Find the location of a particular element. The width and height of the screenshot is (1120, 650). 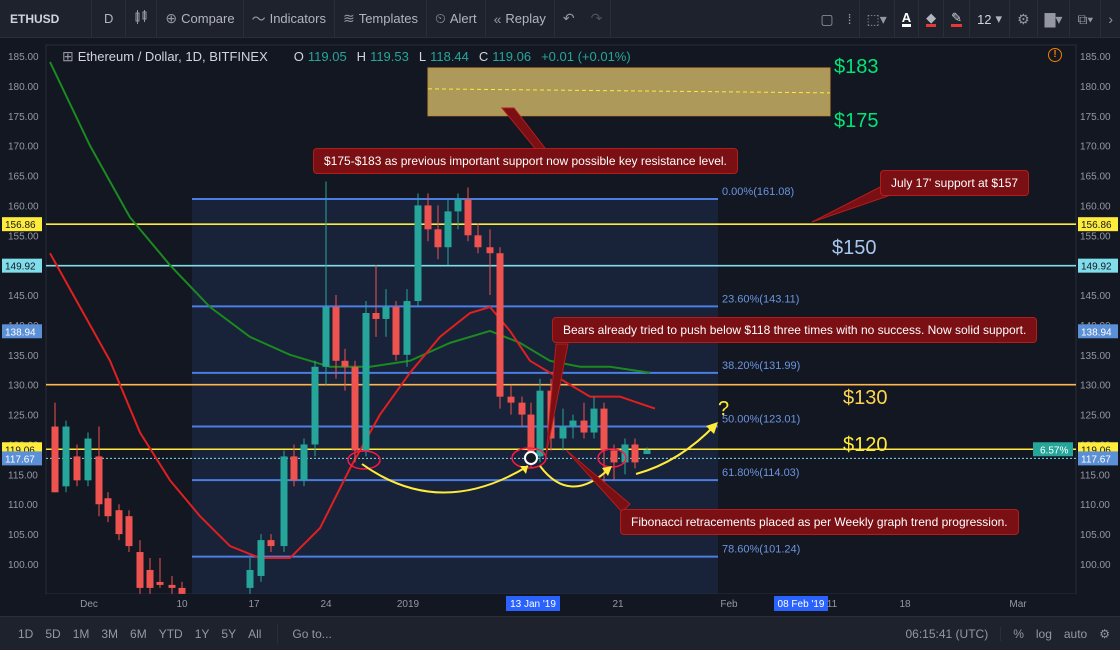

settings-button: ⚙ is located at coordinates (1024, 19).